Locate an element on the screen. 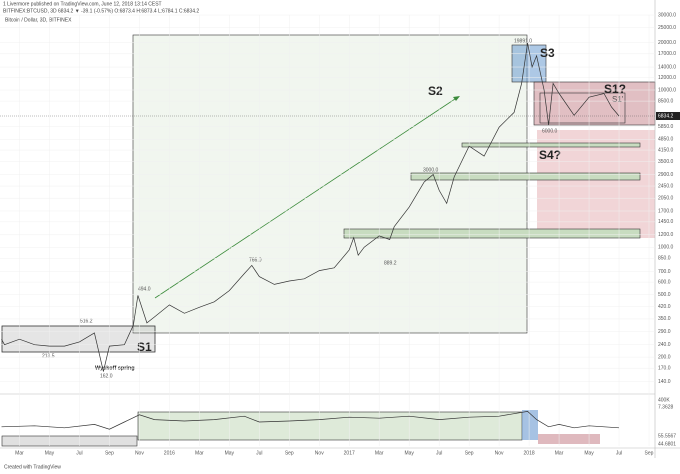  y-tick-label: 290.0 is located at coordinates (664, 332).